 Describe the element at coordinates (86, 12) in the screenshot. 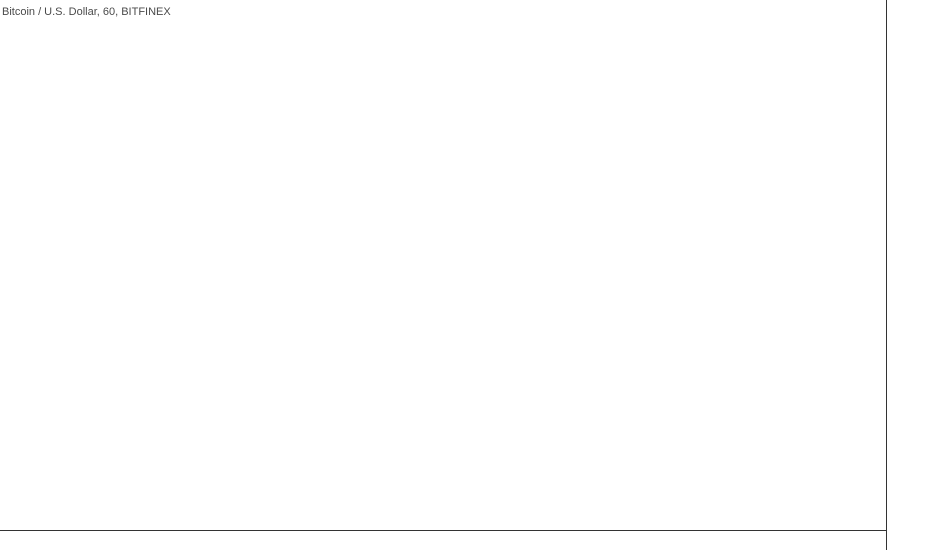

I see `chart-title: Bitcoin / U.S. Dollar, 60, BITFINEX` at that location.